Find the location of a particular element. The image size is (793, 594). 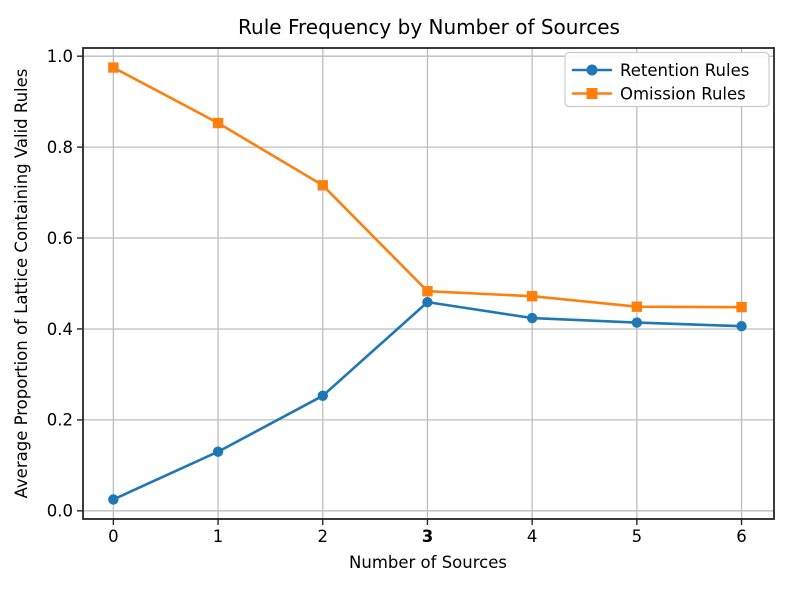

y-tick-label: 0.0 is located at coordinates (60, 511).